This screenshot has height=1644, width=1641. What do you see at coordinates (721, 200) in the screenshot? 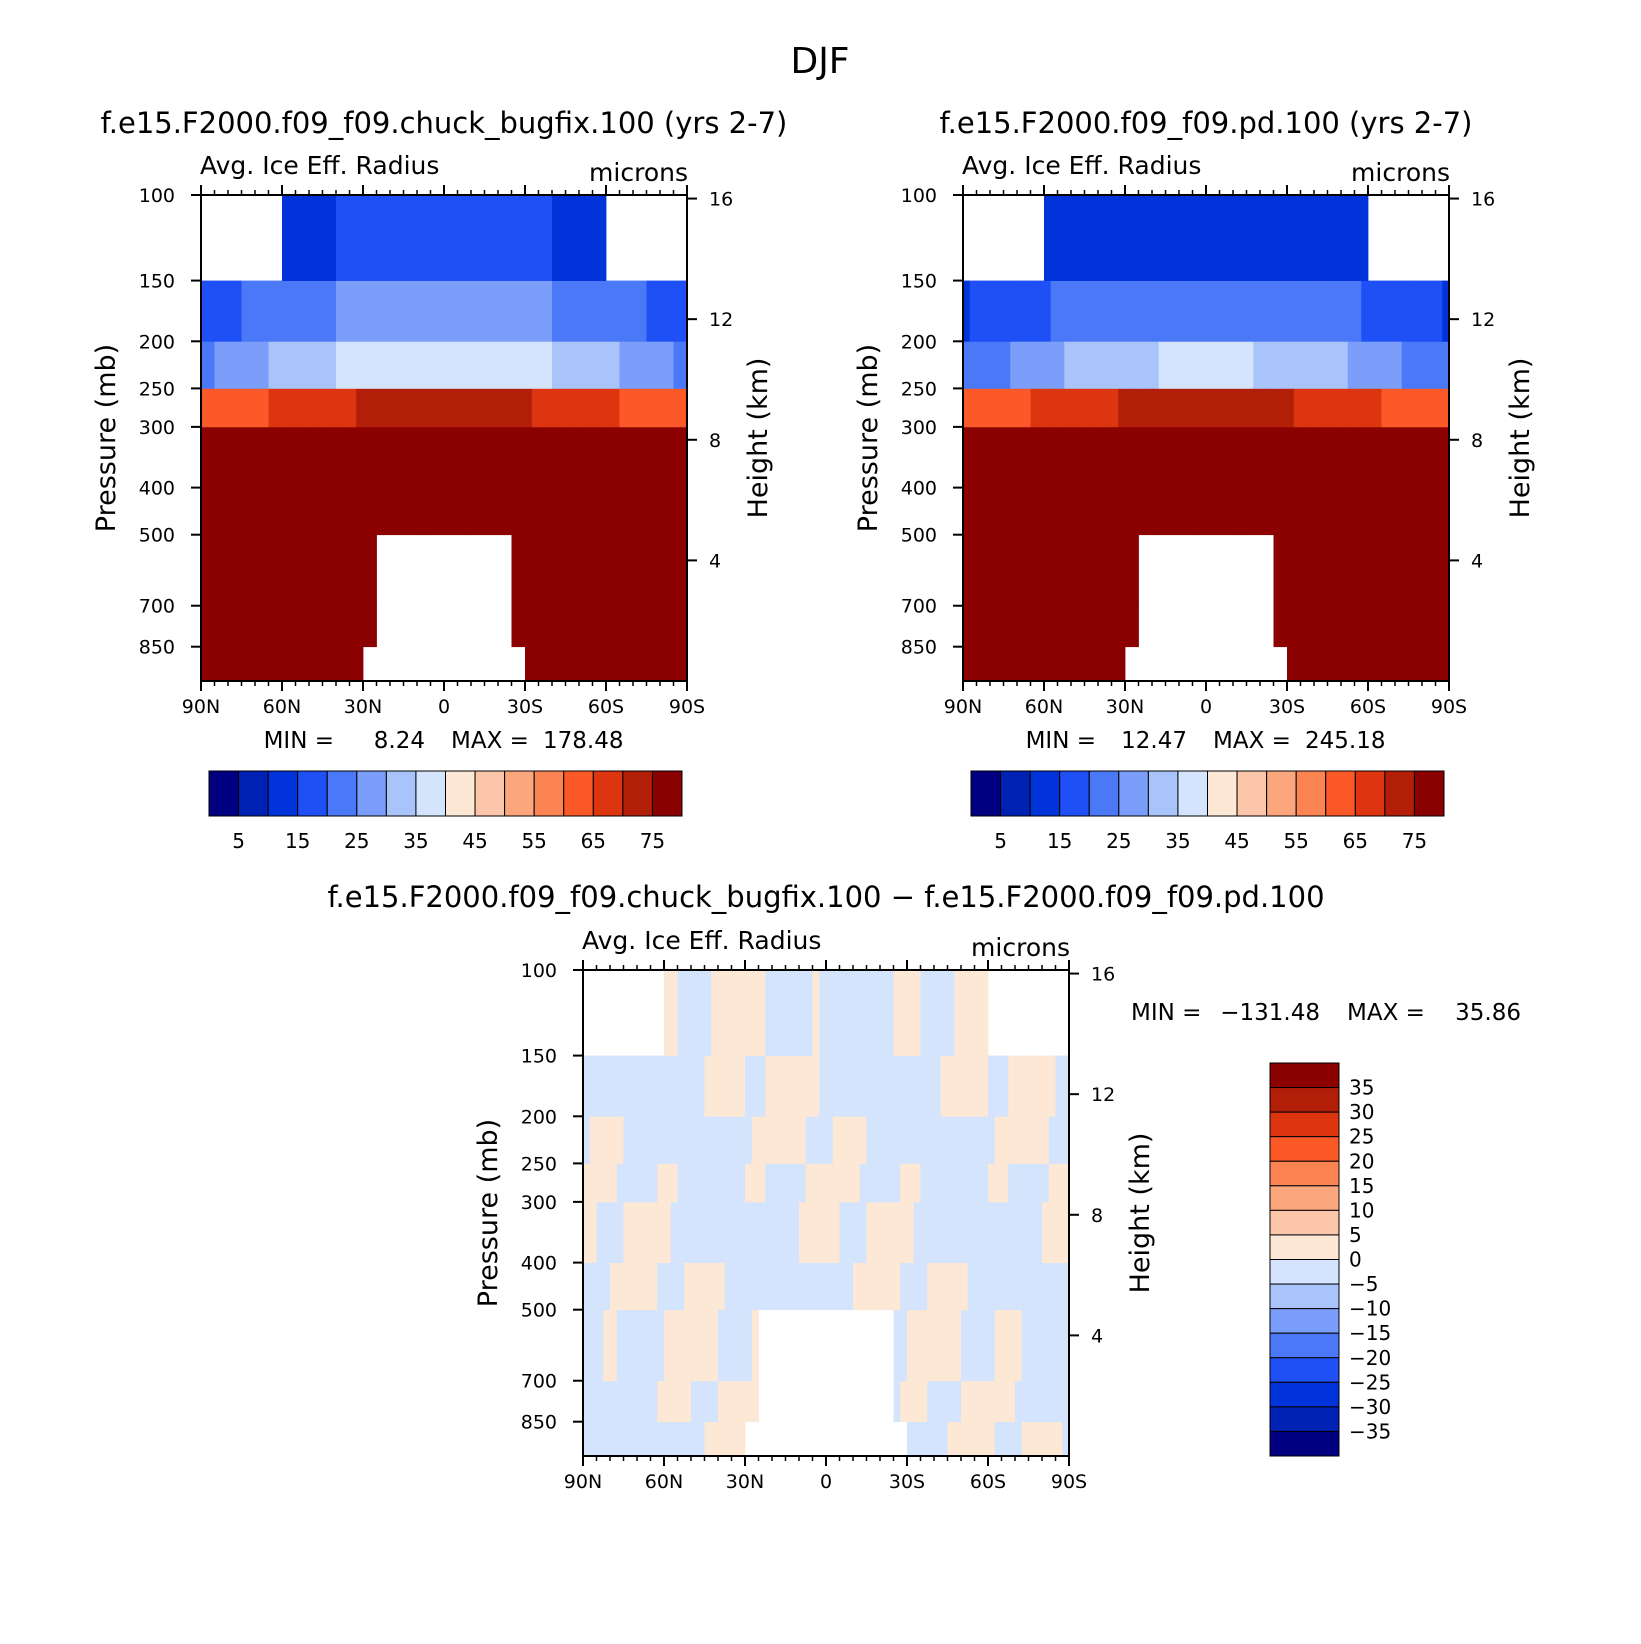
I see `y-right-tick-label: 16` at bounding box center [721, 200].